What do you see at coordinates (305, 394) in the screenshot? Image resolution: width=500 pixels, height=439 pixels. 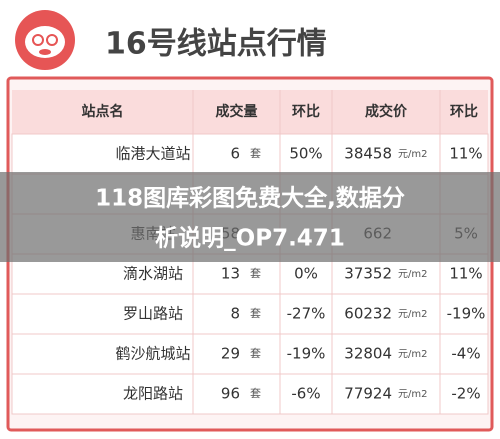 I see `change: -6%` at bounding box center [305, 394].